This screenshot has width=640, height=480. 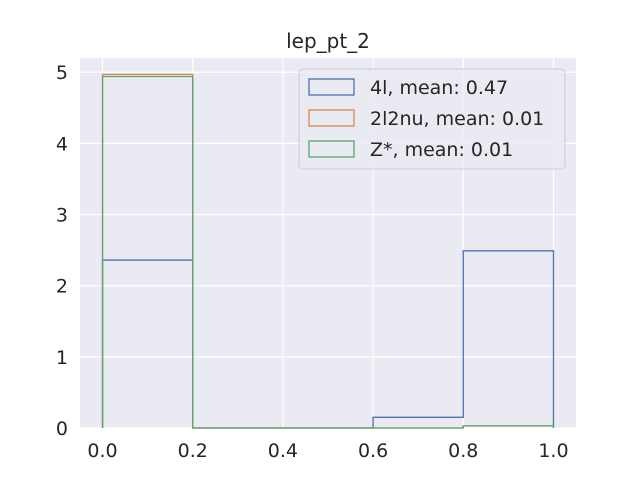 I want to click on y-tick-label: 1, so click(x=62, y=358).